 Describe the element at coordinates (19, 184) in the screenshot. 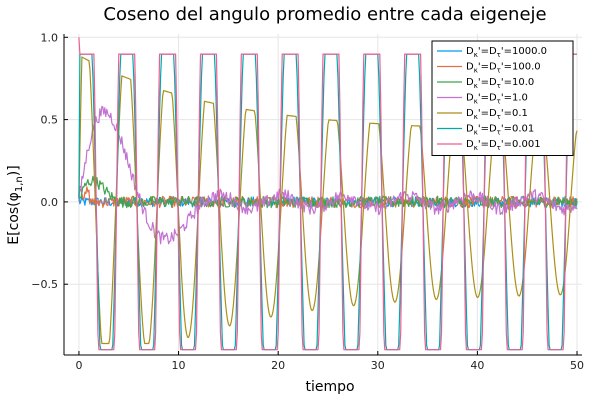

I see `y-axis-title-sub: 1,n` at that location.